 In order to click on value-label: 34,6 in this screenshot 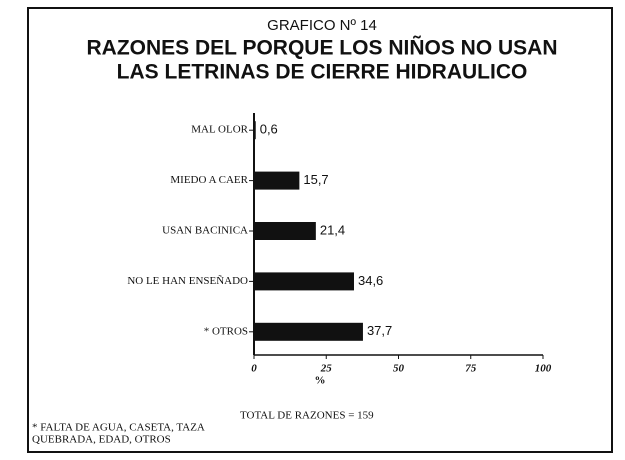, I will do `click(370, 280)`.